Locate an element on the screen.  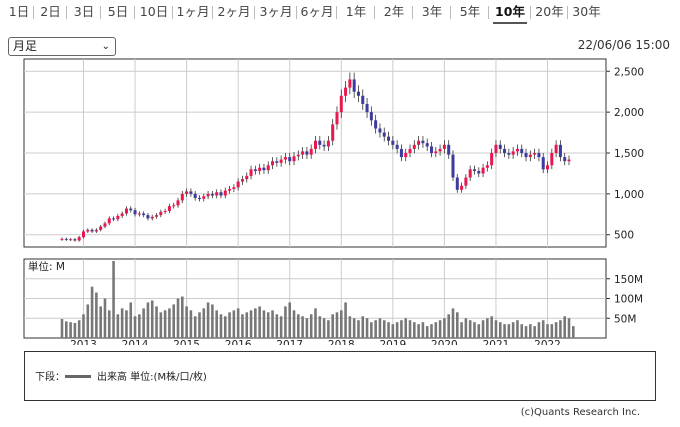
tab-0: 1日 is located at coordinates (19, 11).